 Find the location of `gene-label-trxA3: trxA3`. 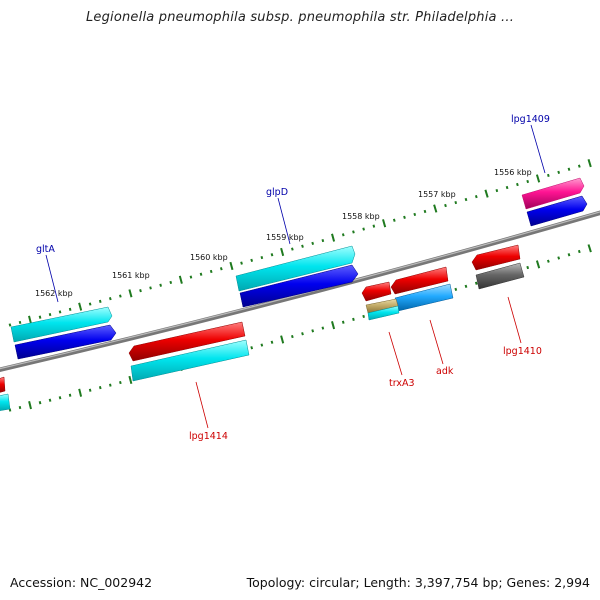

gene-label-trxA3: trxA3 is located at coordinates (402, 383).